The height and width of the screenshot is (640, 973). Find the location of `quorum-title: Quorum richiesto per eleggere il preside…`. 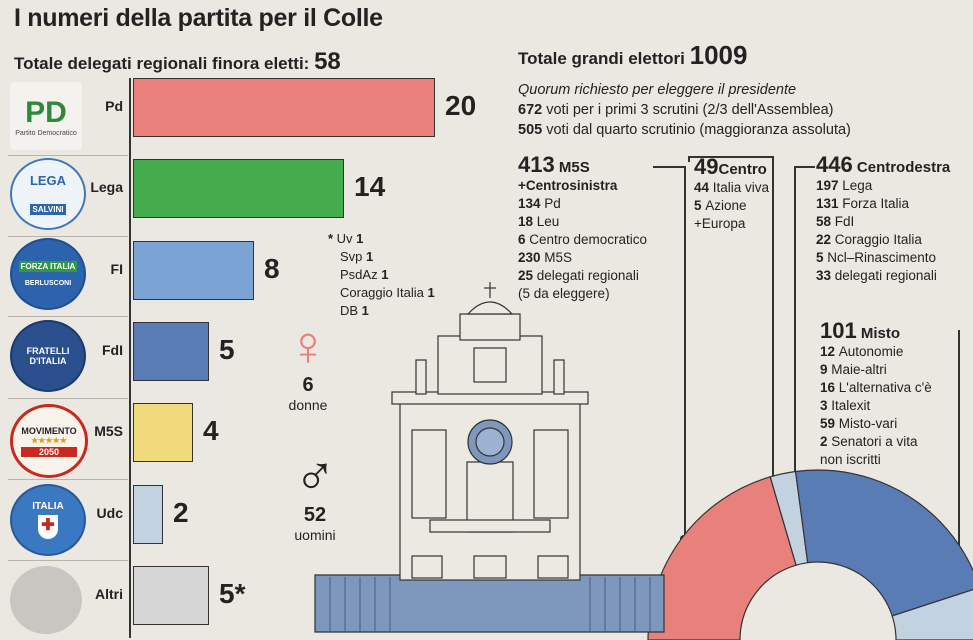

quorum-title: Quorum richiesto per eleggere il preside… is located at coordinates (657, 90).